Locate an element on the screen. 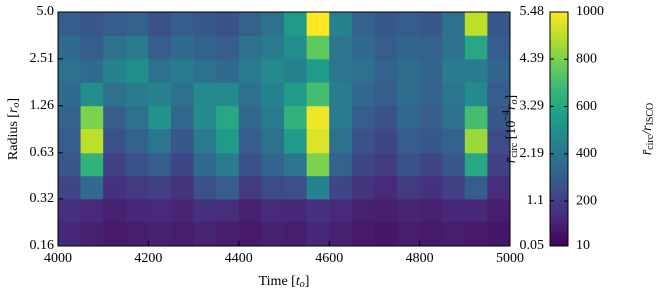 The image size is (664, 300). colorbar-left-tick-label: 3.29 is located at coordinates (532, 106).